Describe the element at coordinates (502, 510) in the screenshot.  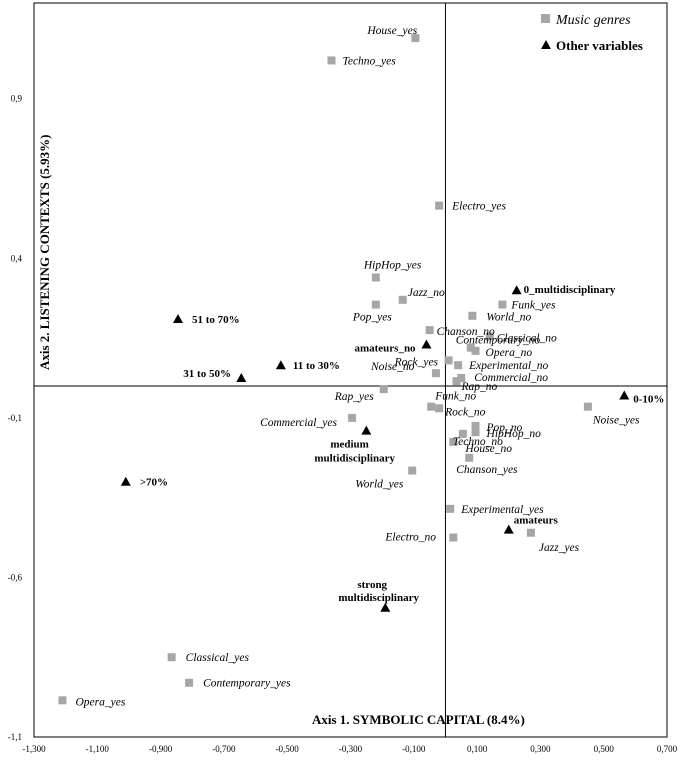
I see `genre-label-experimental-yes: Experimental_yes` at that location.